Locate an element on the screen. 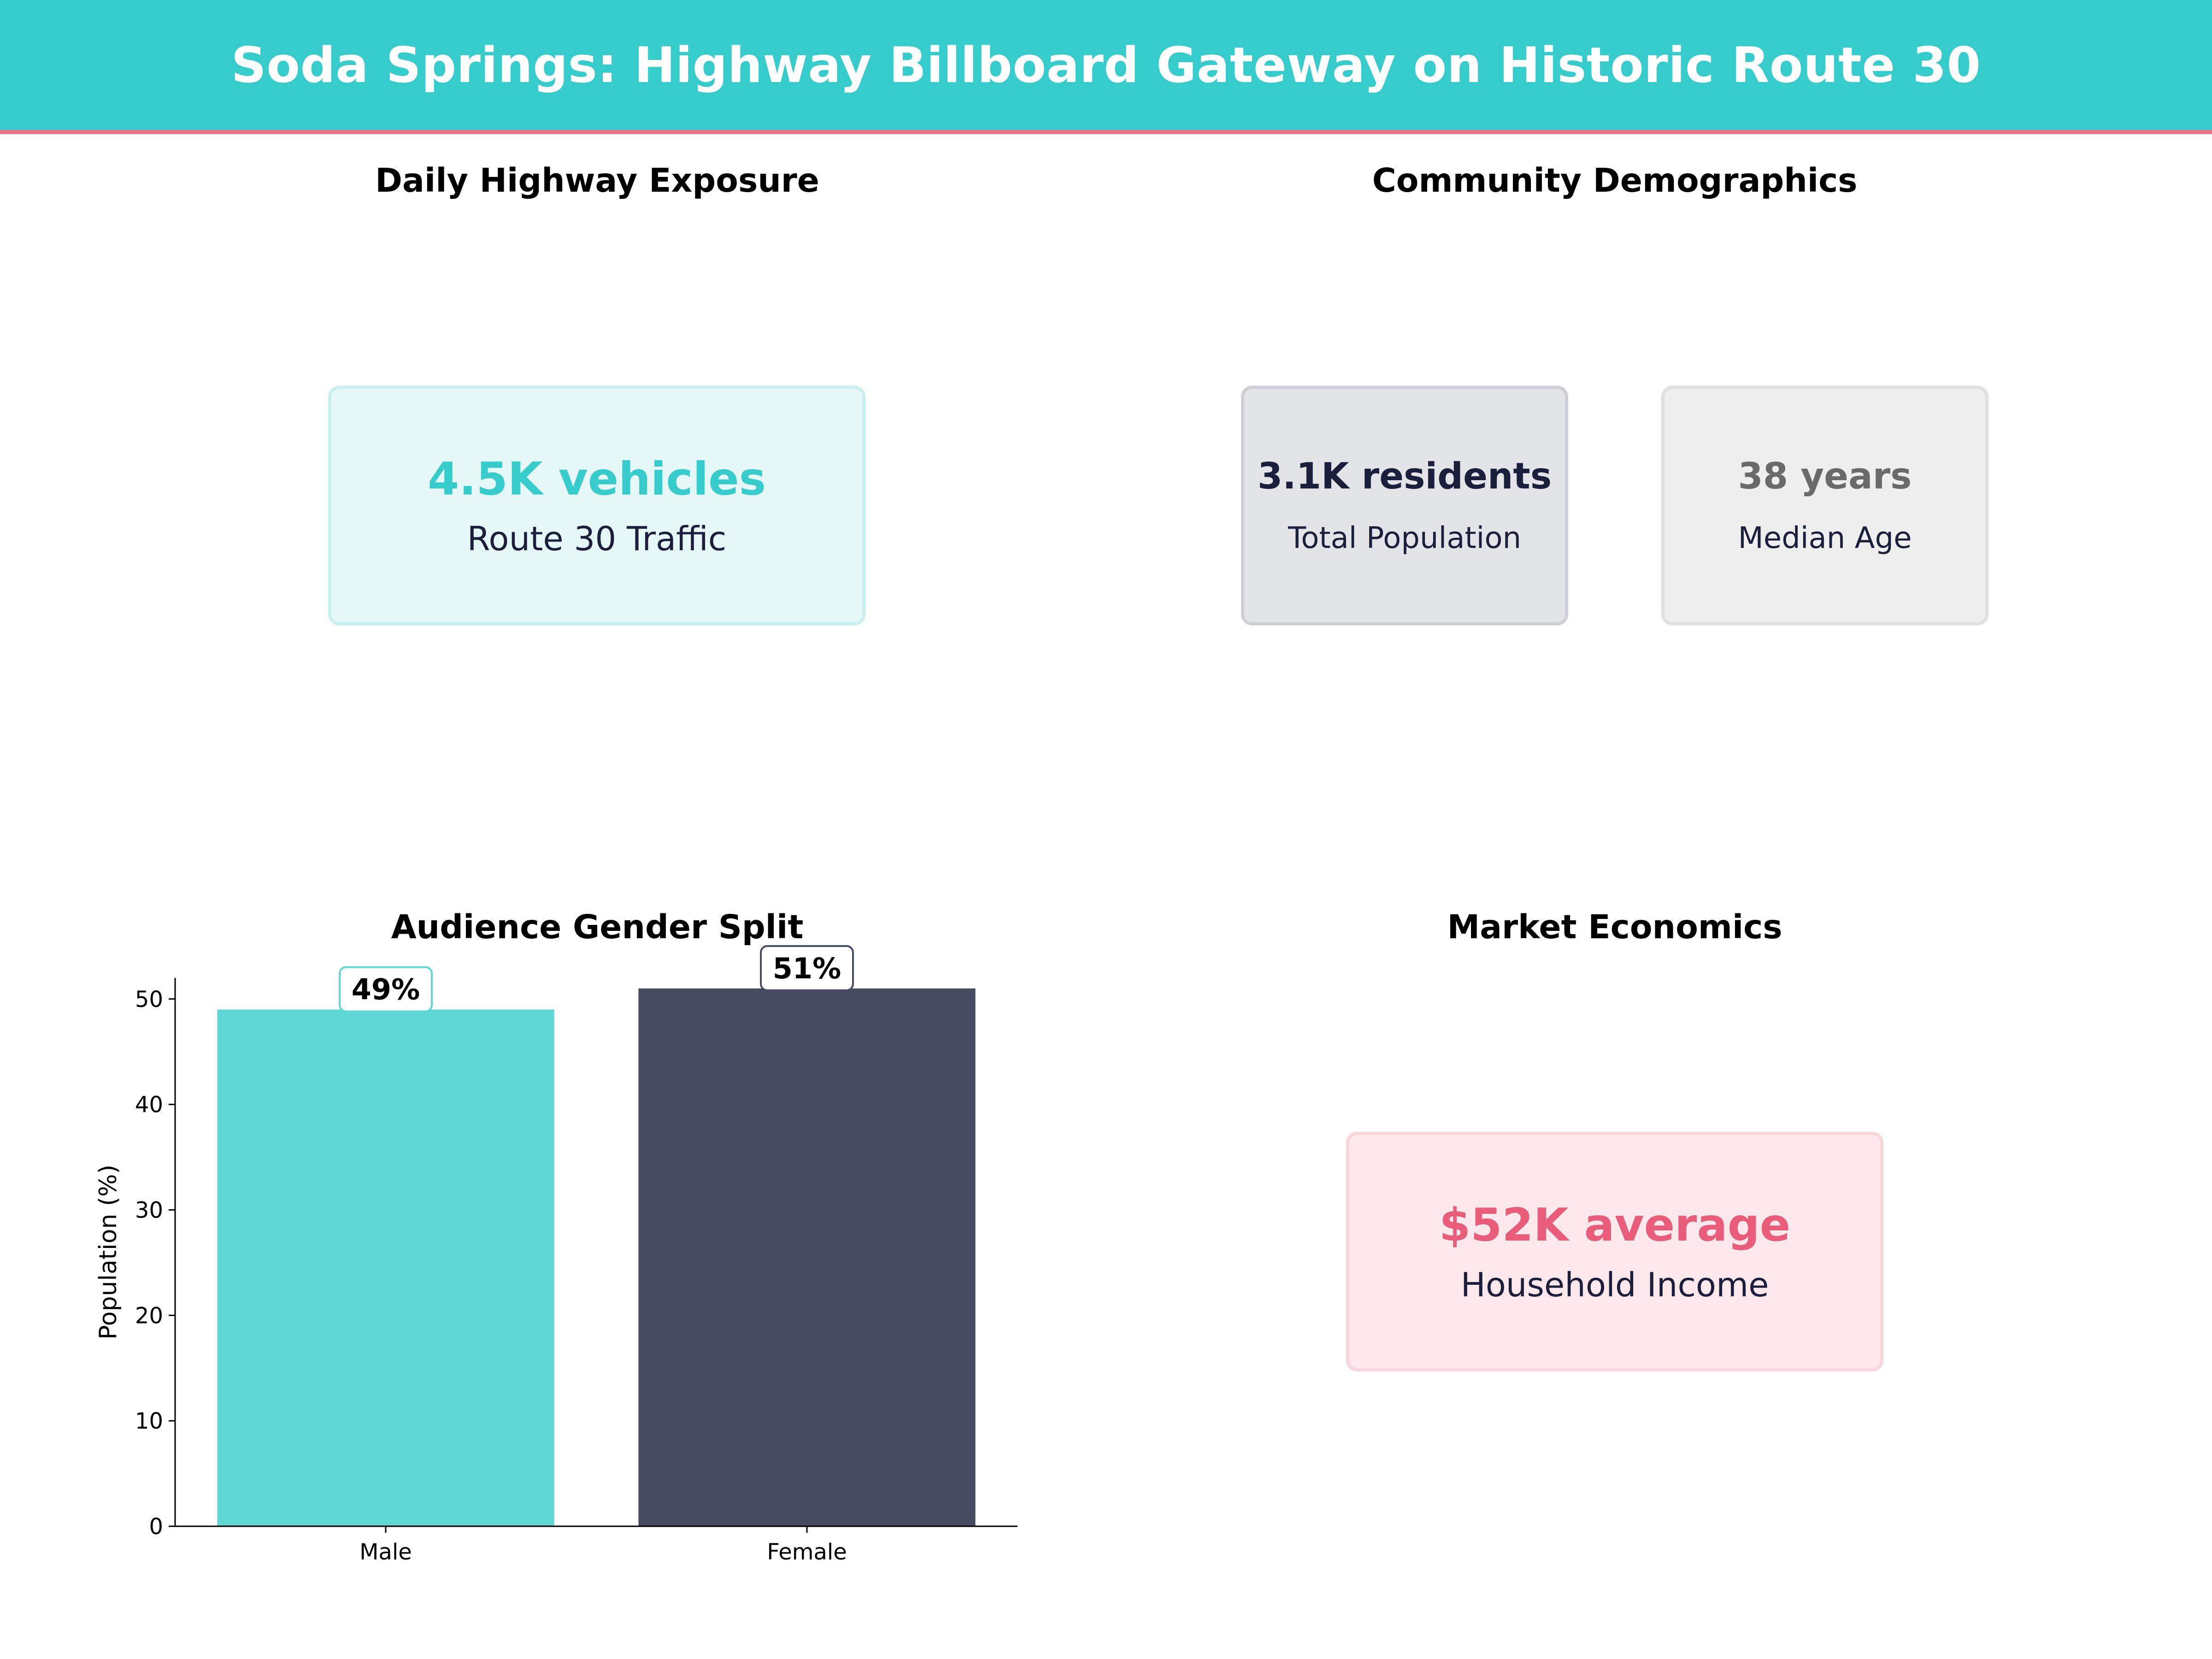 This screenshot has height=1659, width=2212. kpi-label-median-age: Median Age is located at coordinates (1825, 538).